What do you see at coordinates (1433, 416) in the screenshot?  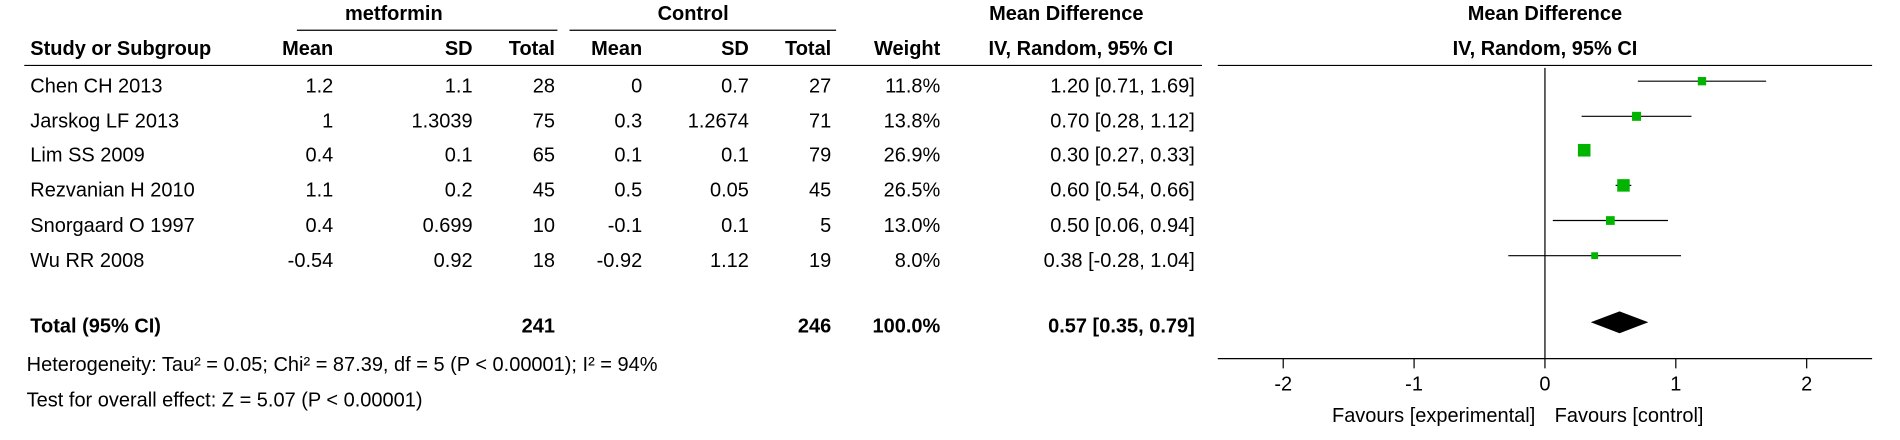 I see `favours-left: Favours [experimental]` at bounding box center [1433, 416].